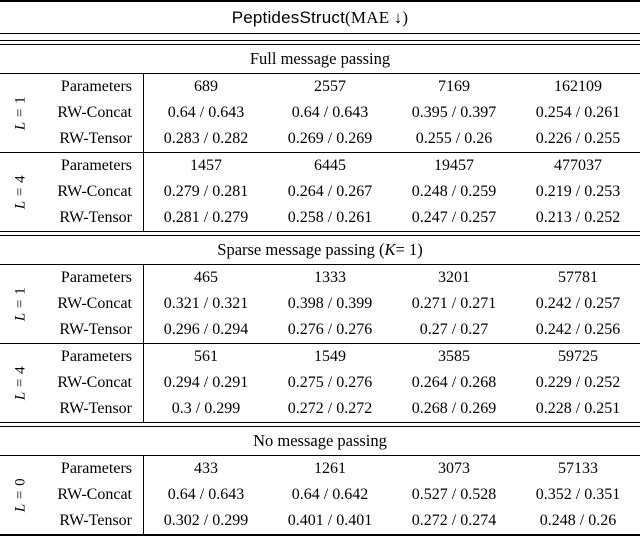 This screenshot has width=640, height=538. I want to click on section-header-var: K, so click(390, 249).